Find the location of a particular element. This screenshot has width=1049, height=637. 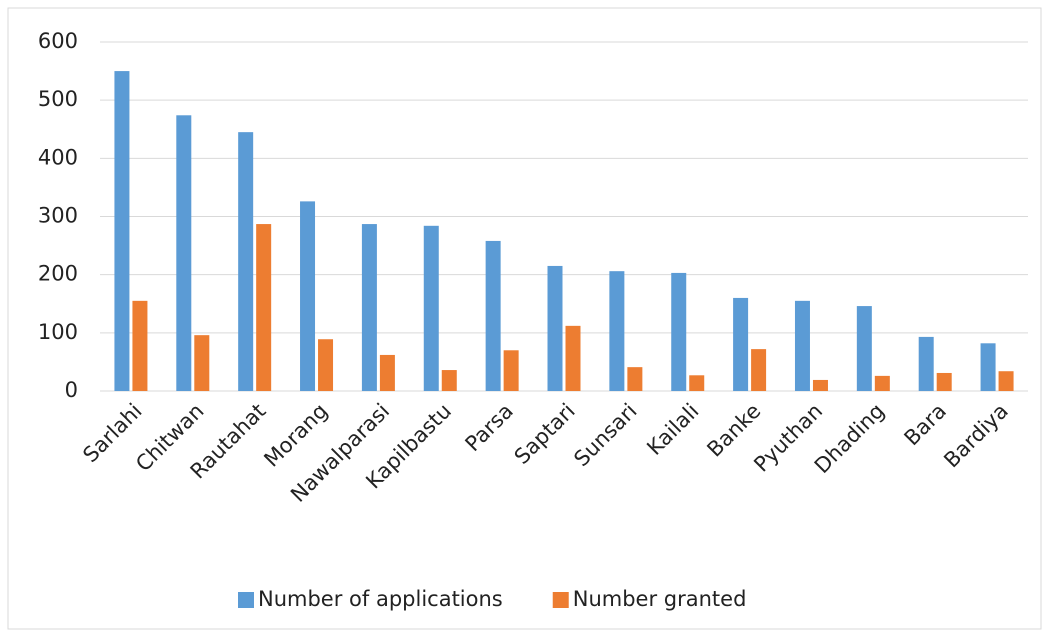

legend-label: Number of applications is located at coordinates (380, 599).